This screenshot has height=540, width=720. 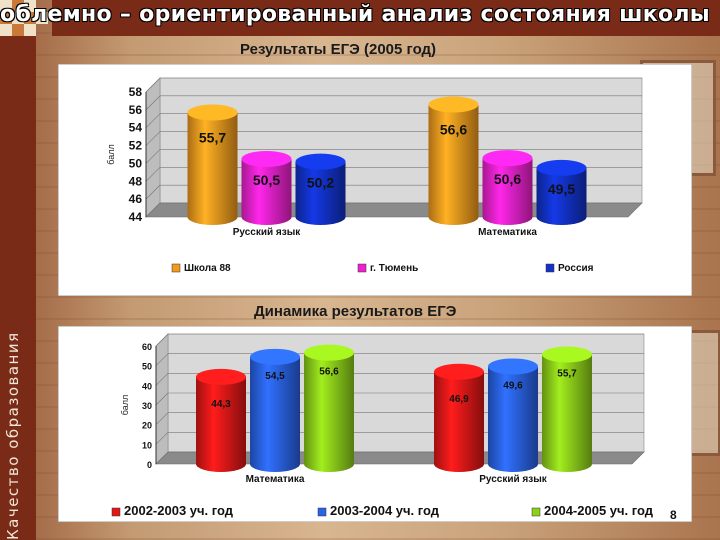 I want to click on y-tick-label: 52, so click(x=136, y=146).